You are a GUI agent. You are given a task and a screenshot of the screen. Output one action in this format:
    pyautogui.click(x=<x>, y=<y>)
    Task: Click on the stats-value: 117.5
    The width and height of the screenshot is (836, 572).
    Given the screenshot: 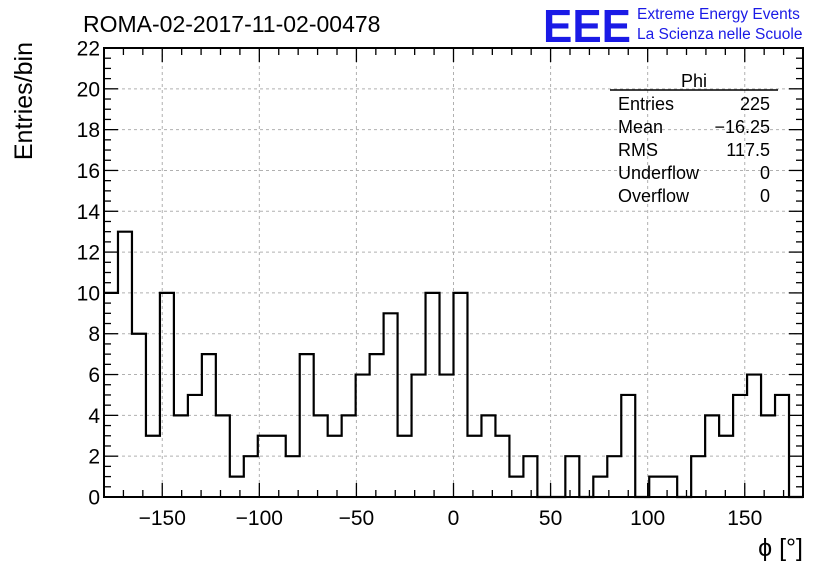 What is the action you would take?
    pyautogui.click(x=748, y=150)
    